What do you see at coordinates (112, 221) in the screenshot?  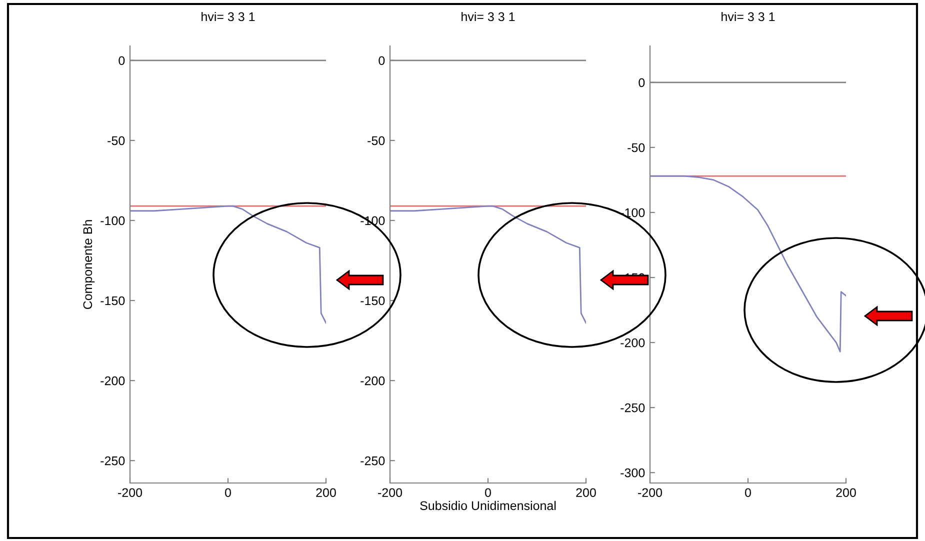 I see `y-tick-label: -100` at bounding box center [112, 221].